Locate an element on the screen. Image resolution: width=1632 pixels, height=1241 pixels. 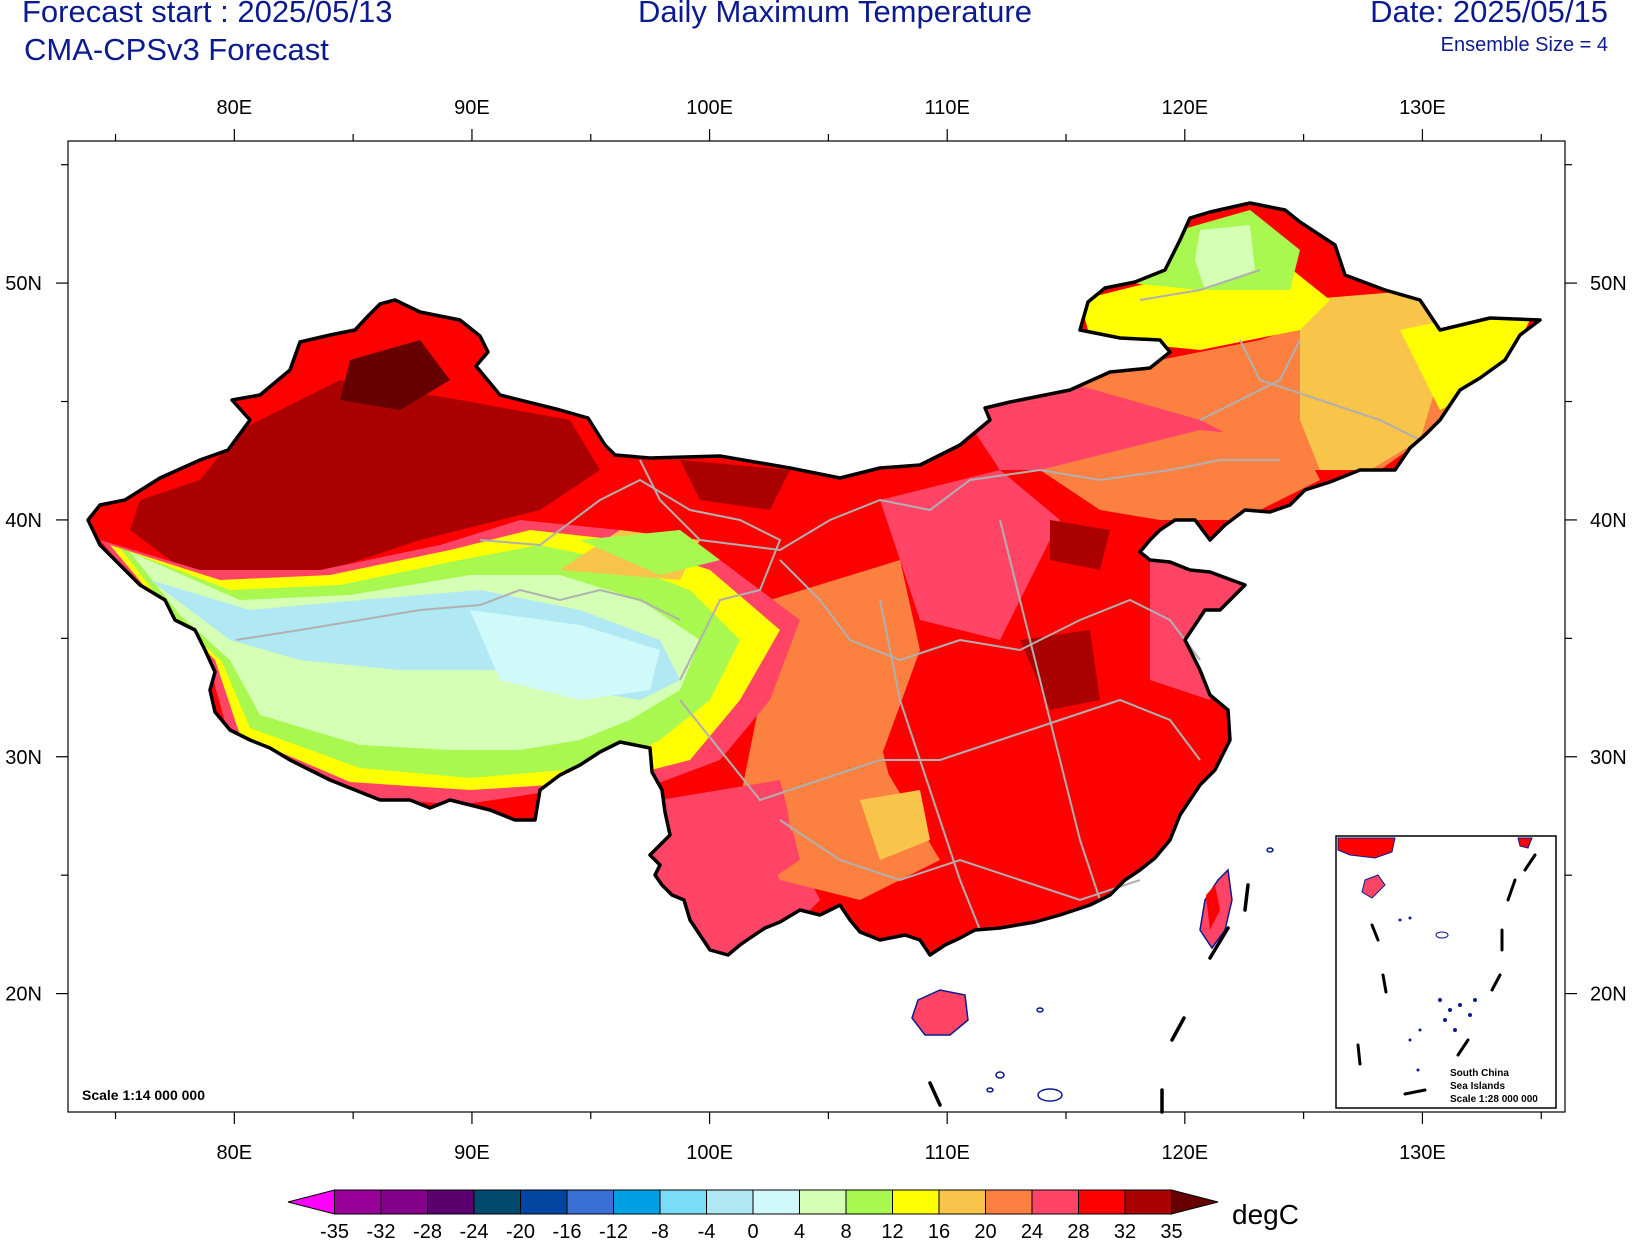
inset-label-line3: Scale 1:28 000 000 is located at coordinates (1494, 1099).